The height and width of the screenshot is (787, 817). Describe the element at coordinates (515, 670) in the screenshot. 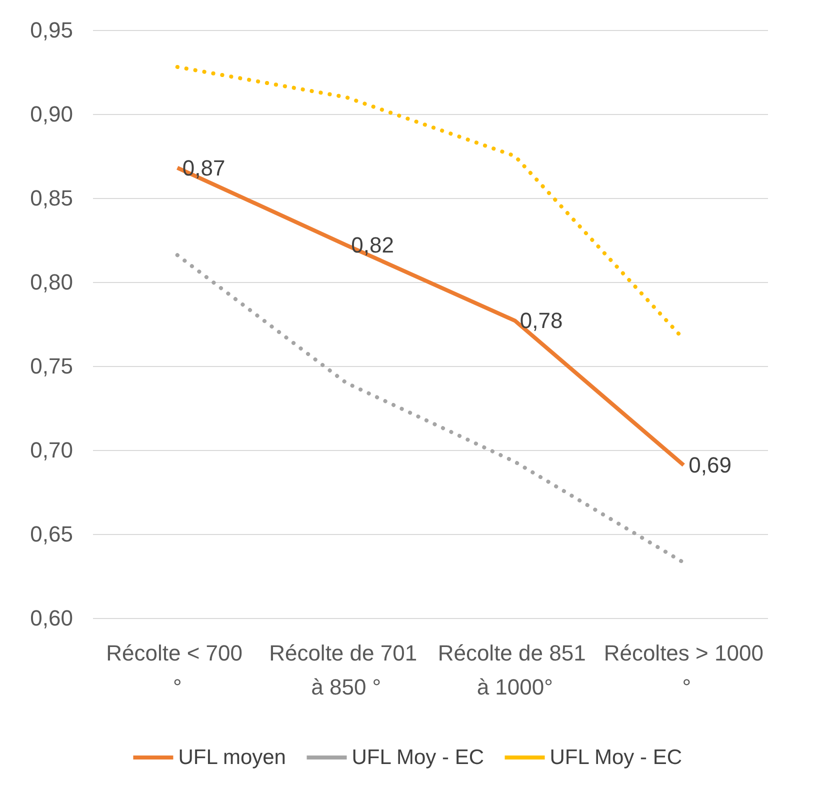

I see `x-tick-label: Récolte de 851 à 1000°` at that location.